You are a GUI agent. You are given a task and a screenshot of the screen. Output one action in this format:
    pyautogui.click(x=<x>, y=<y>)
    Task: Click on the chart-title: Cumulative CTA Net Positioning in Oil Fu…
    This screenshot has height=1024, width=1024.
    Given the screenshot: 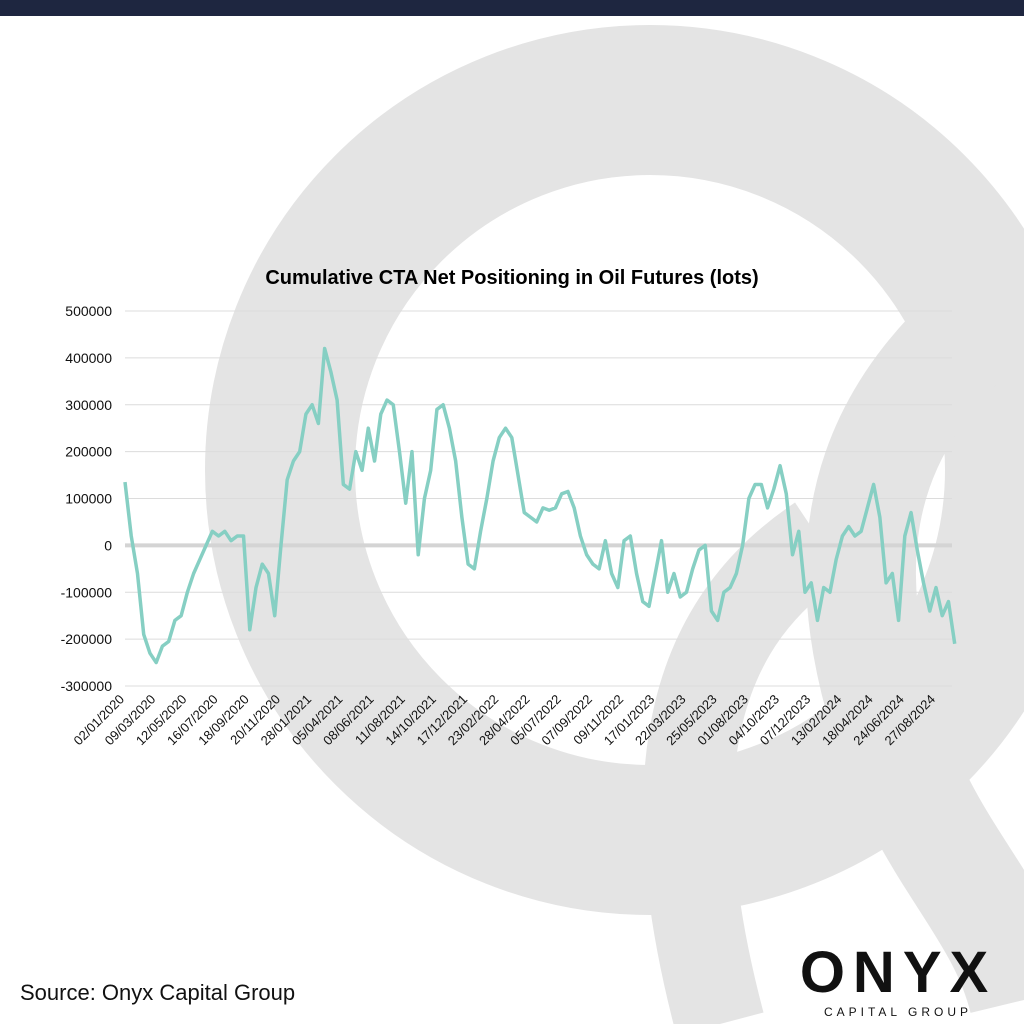 What is the action you would take?
    pyautogui.click(x=511, y=278)
    